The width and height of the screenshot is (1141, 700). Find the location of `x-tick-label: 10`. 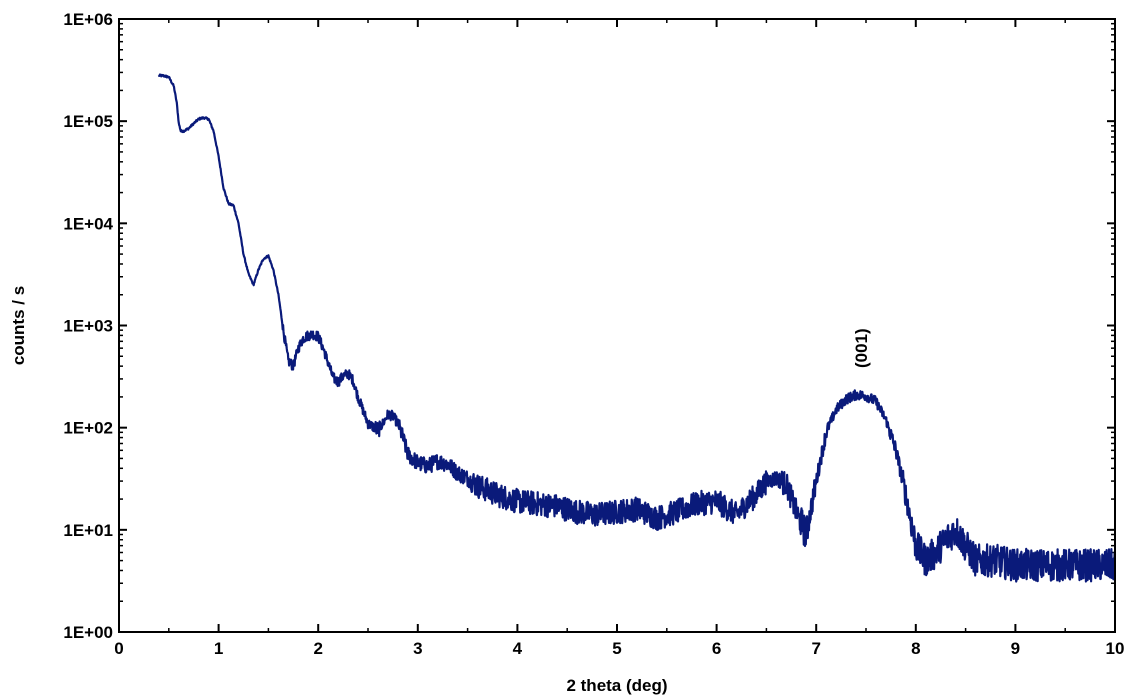

x-tick-label: 10 is located at coordinates (1115, 648).